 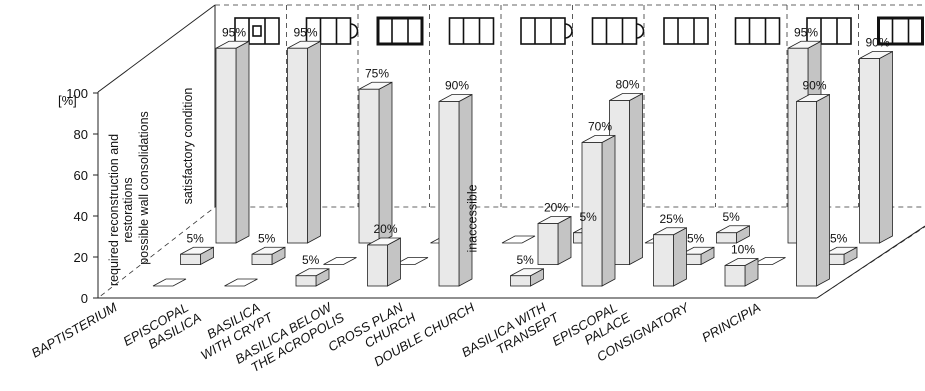 I want to click on principia-plan-icon, so click(x=900, y=31).